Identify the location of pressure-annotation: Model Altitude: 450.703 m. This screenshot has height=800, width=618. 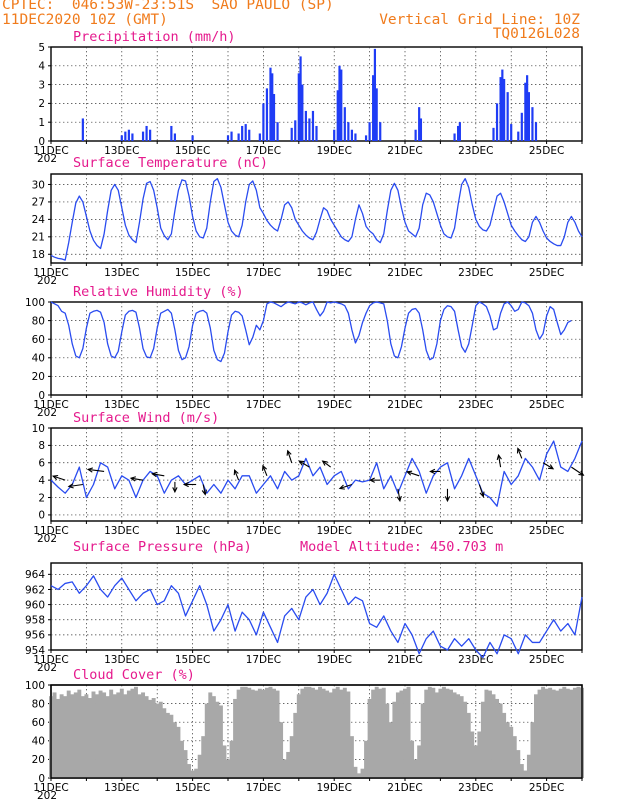
(401, 547).